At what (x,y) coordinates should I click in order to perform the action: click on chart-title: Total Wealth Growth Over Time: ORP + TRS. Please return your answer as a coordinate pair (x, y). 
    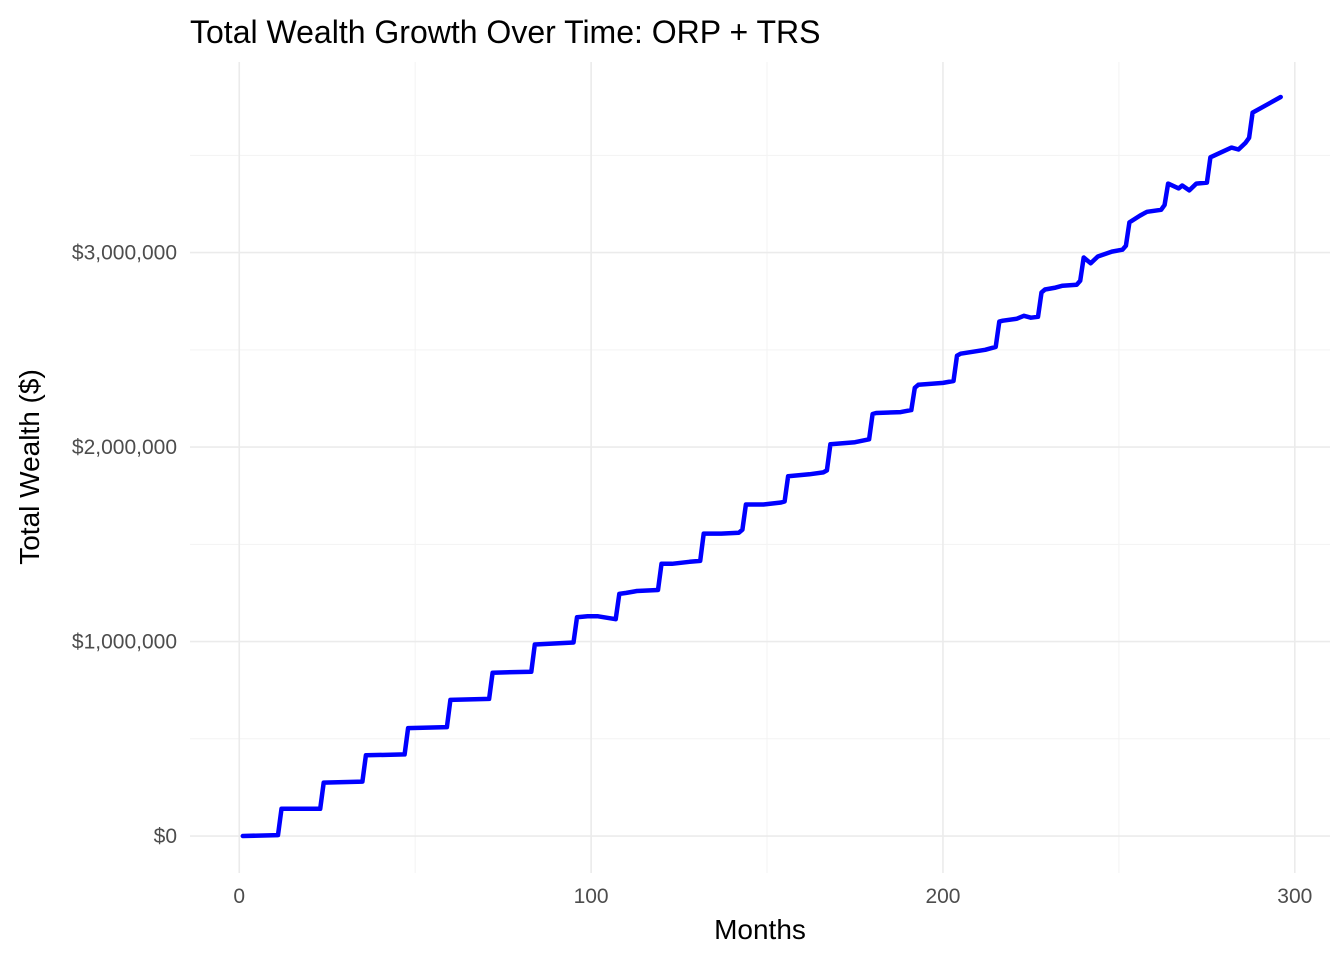
    Looking at the image, I should click on (505, 32).